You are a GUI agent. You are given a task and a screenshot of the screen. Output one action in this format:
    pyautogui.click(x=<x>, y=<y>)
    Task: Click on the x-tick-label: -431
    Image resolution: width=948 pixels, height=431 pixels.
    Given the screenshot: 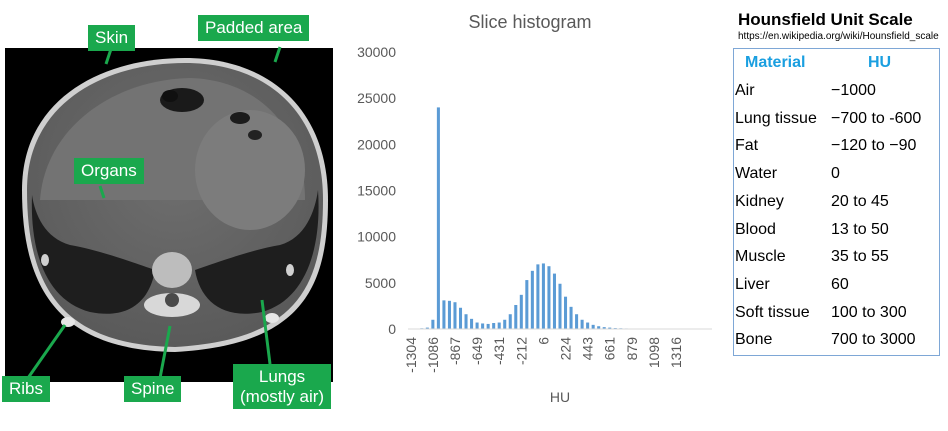 What is the action you would take?
    pyautogui.click(x=499, y=351)
    